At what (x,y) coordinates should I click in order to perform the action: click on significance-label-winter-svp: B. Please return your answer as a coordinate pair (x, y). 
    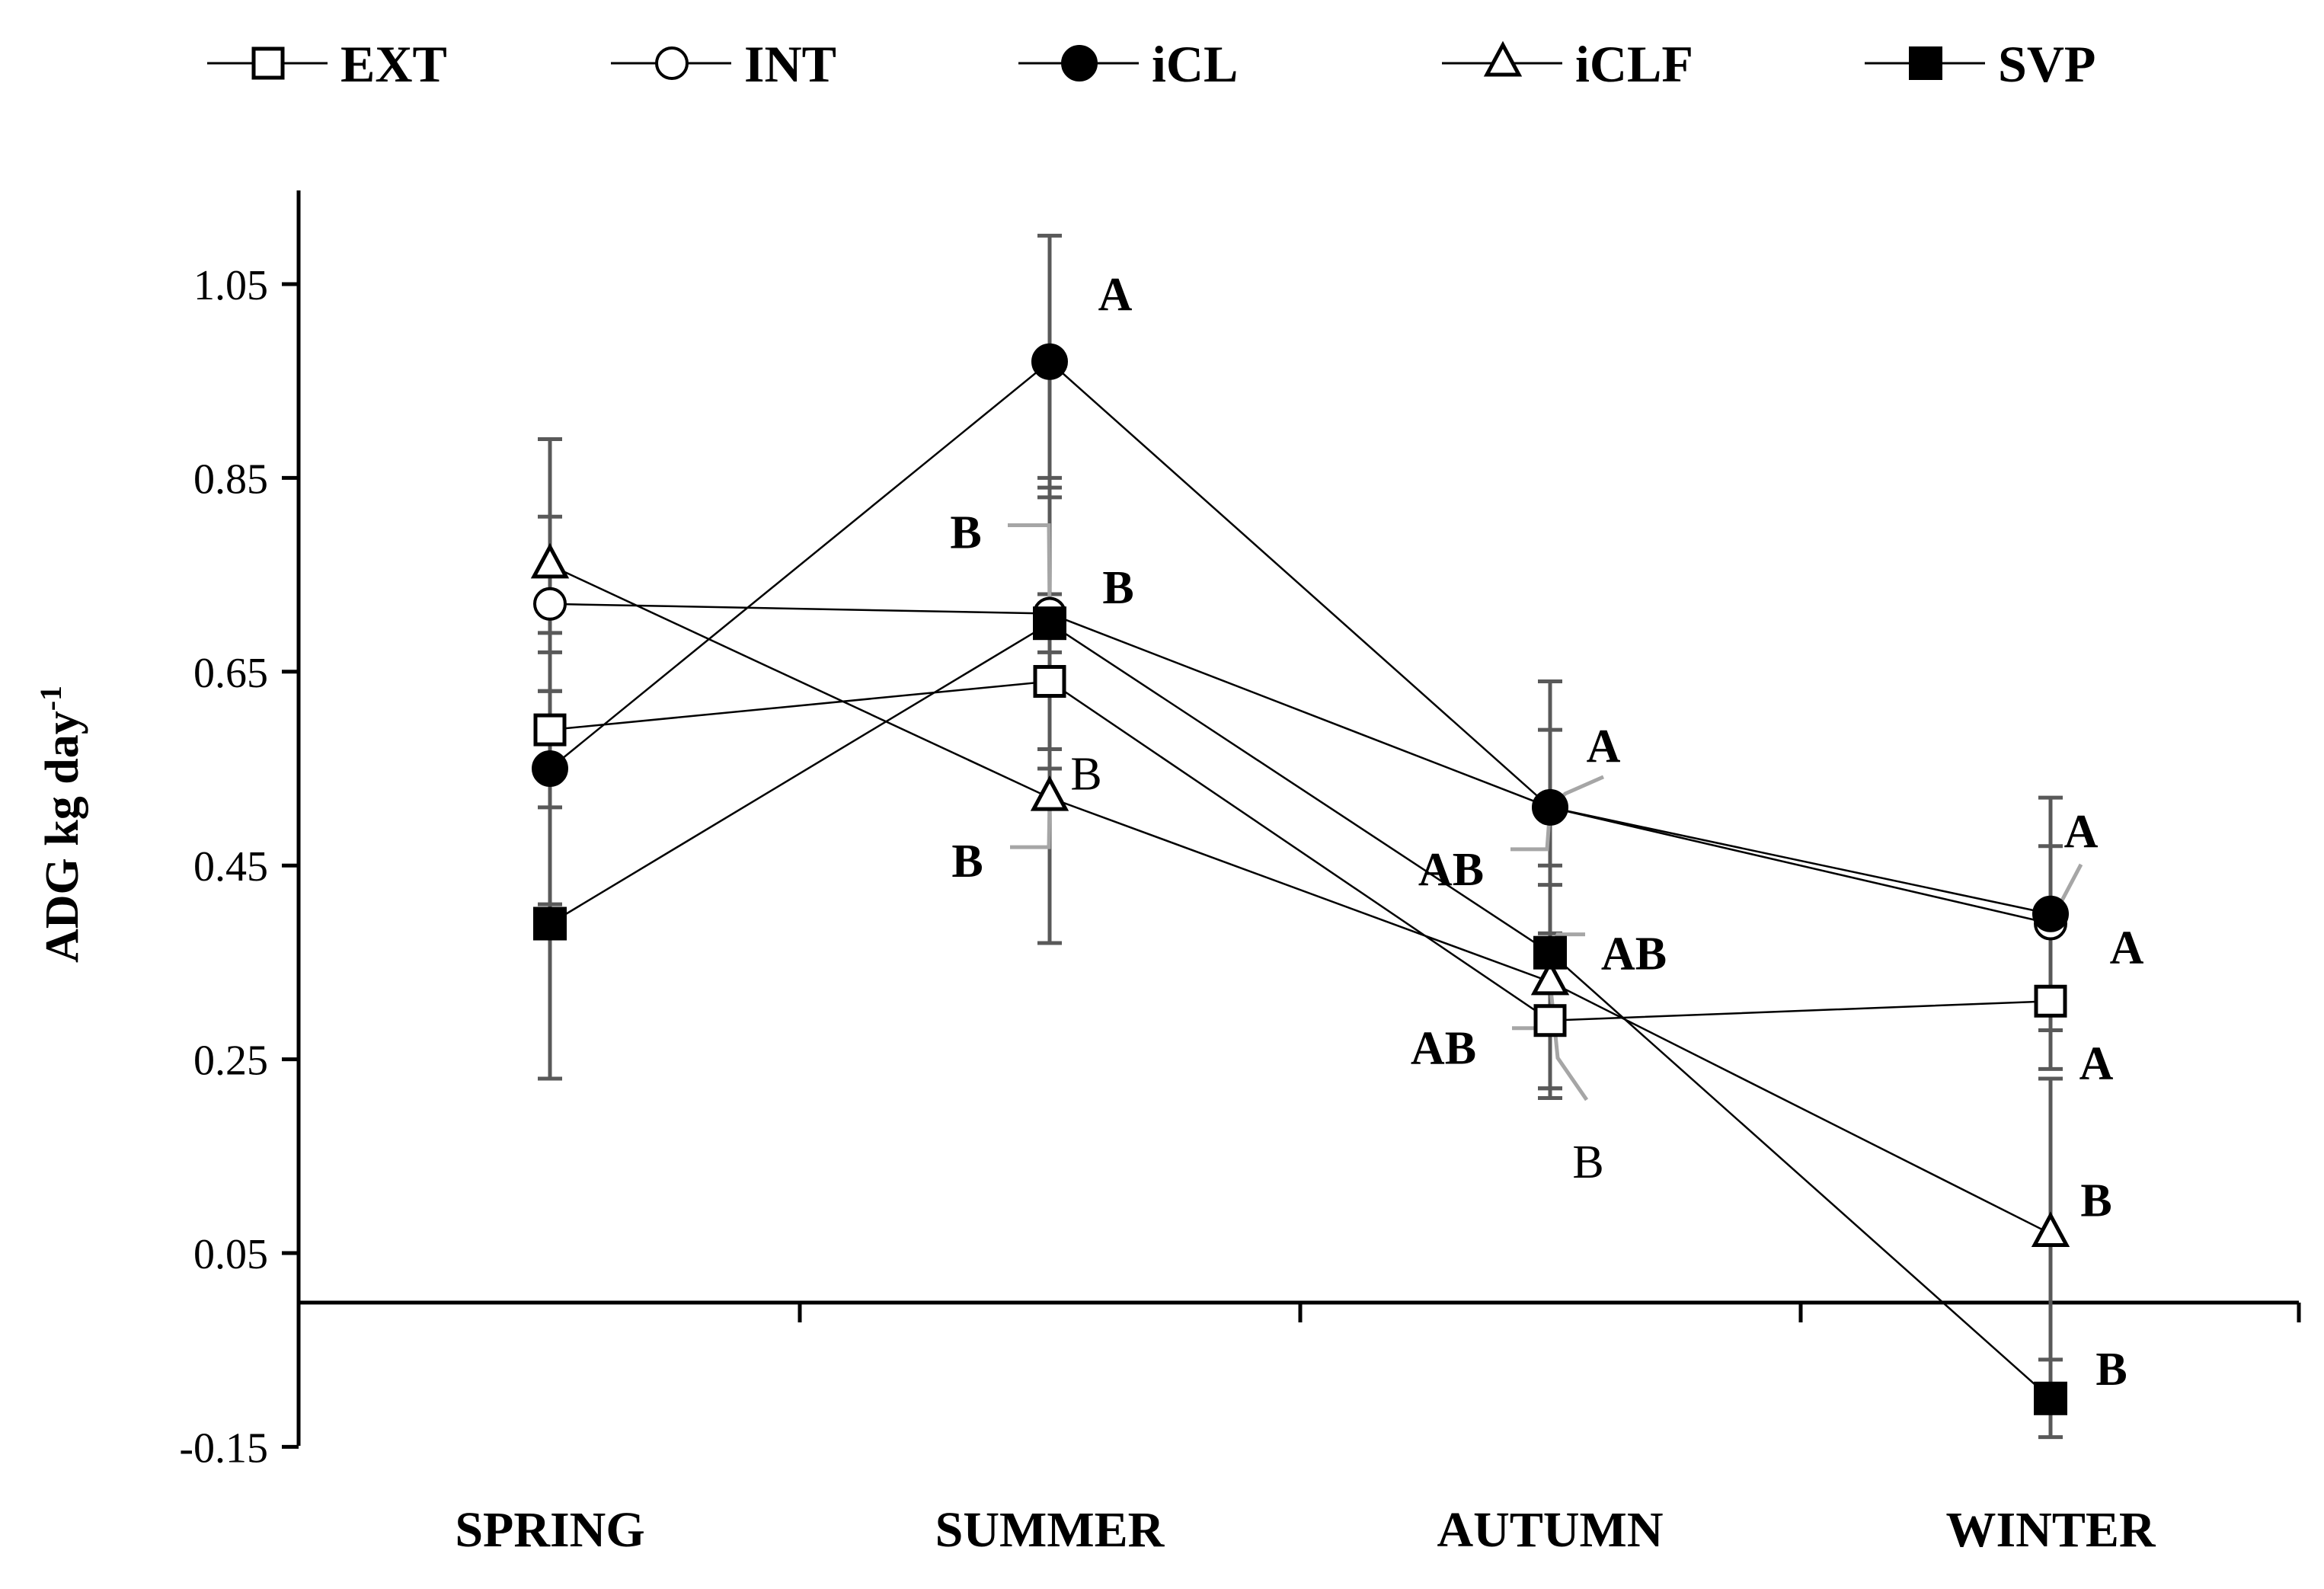
    Looking at the image, I should click on (2111, 1370).